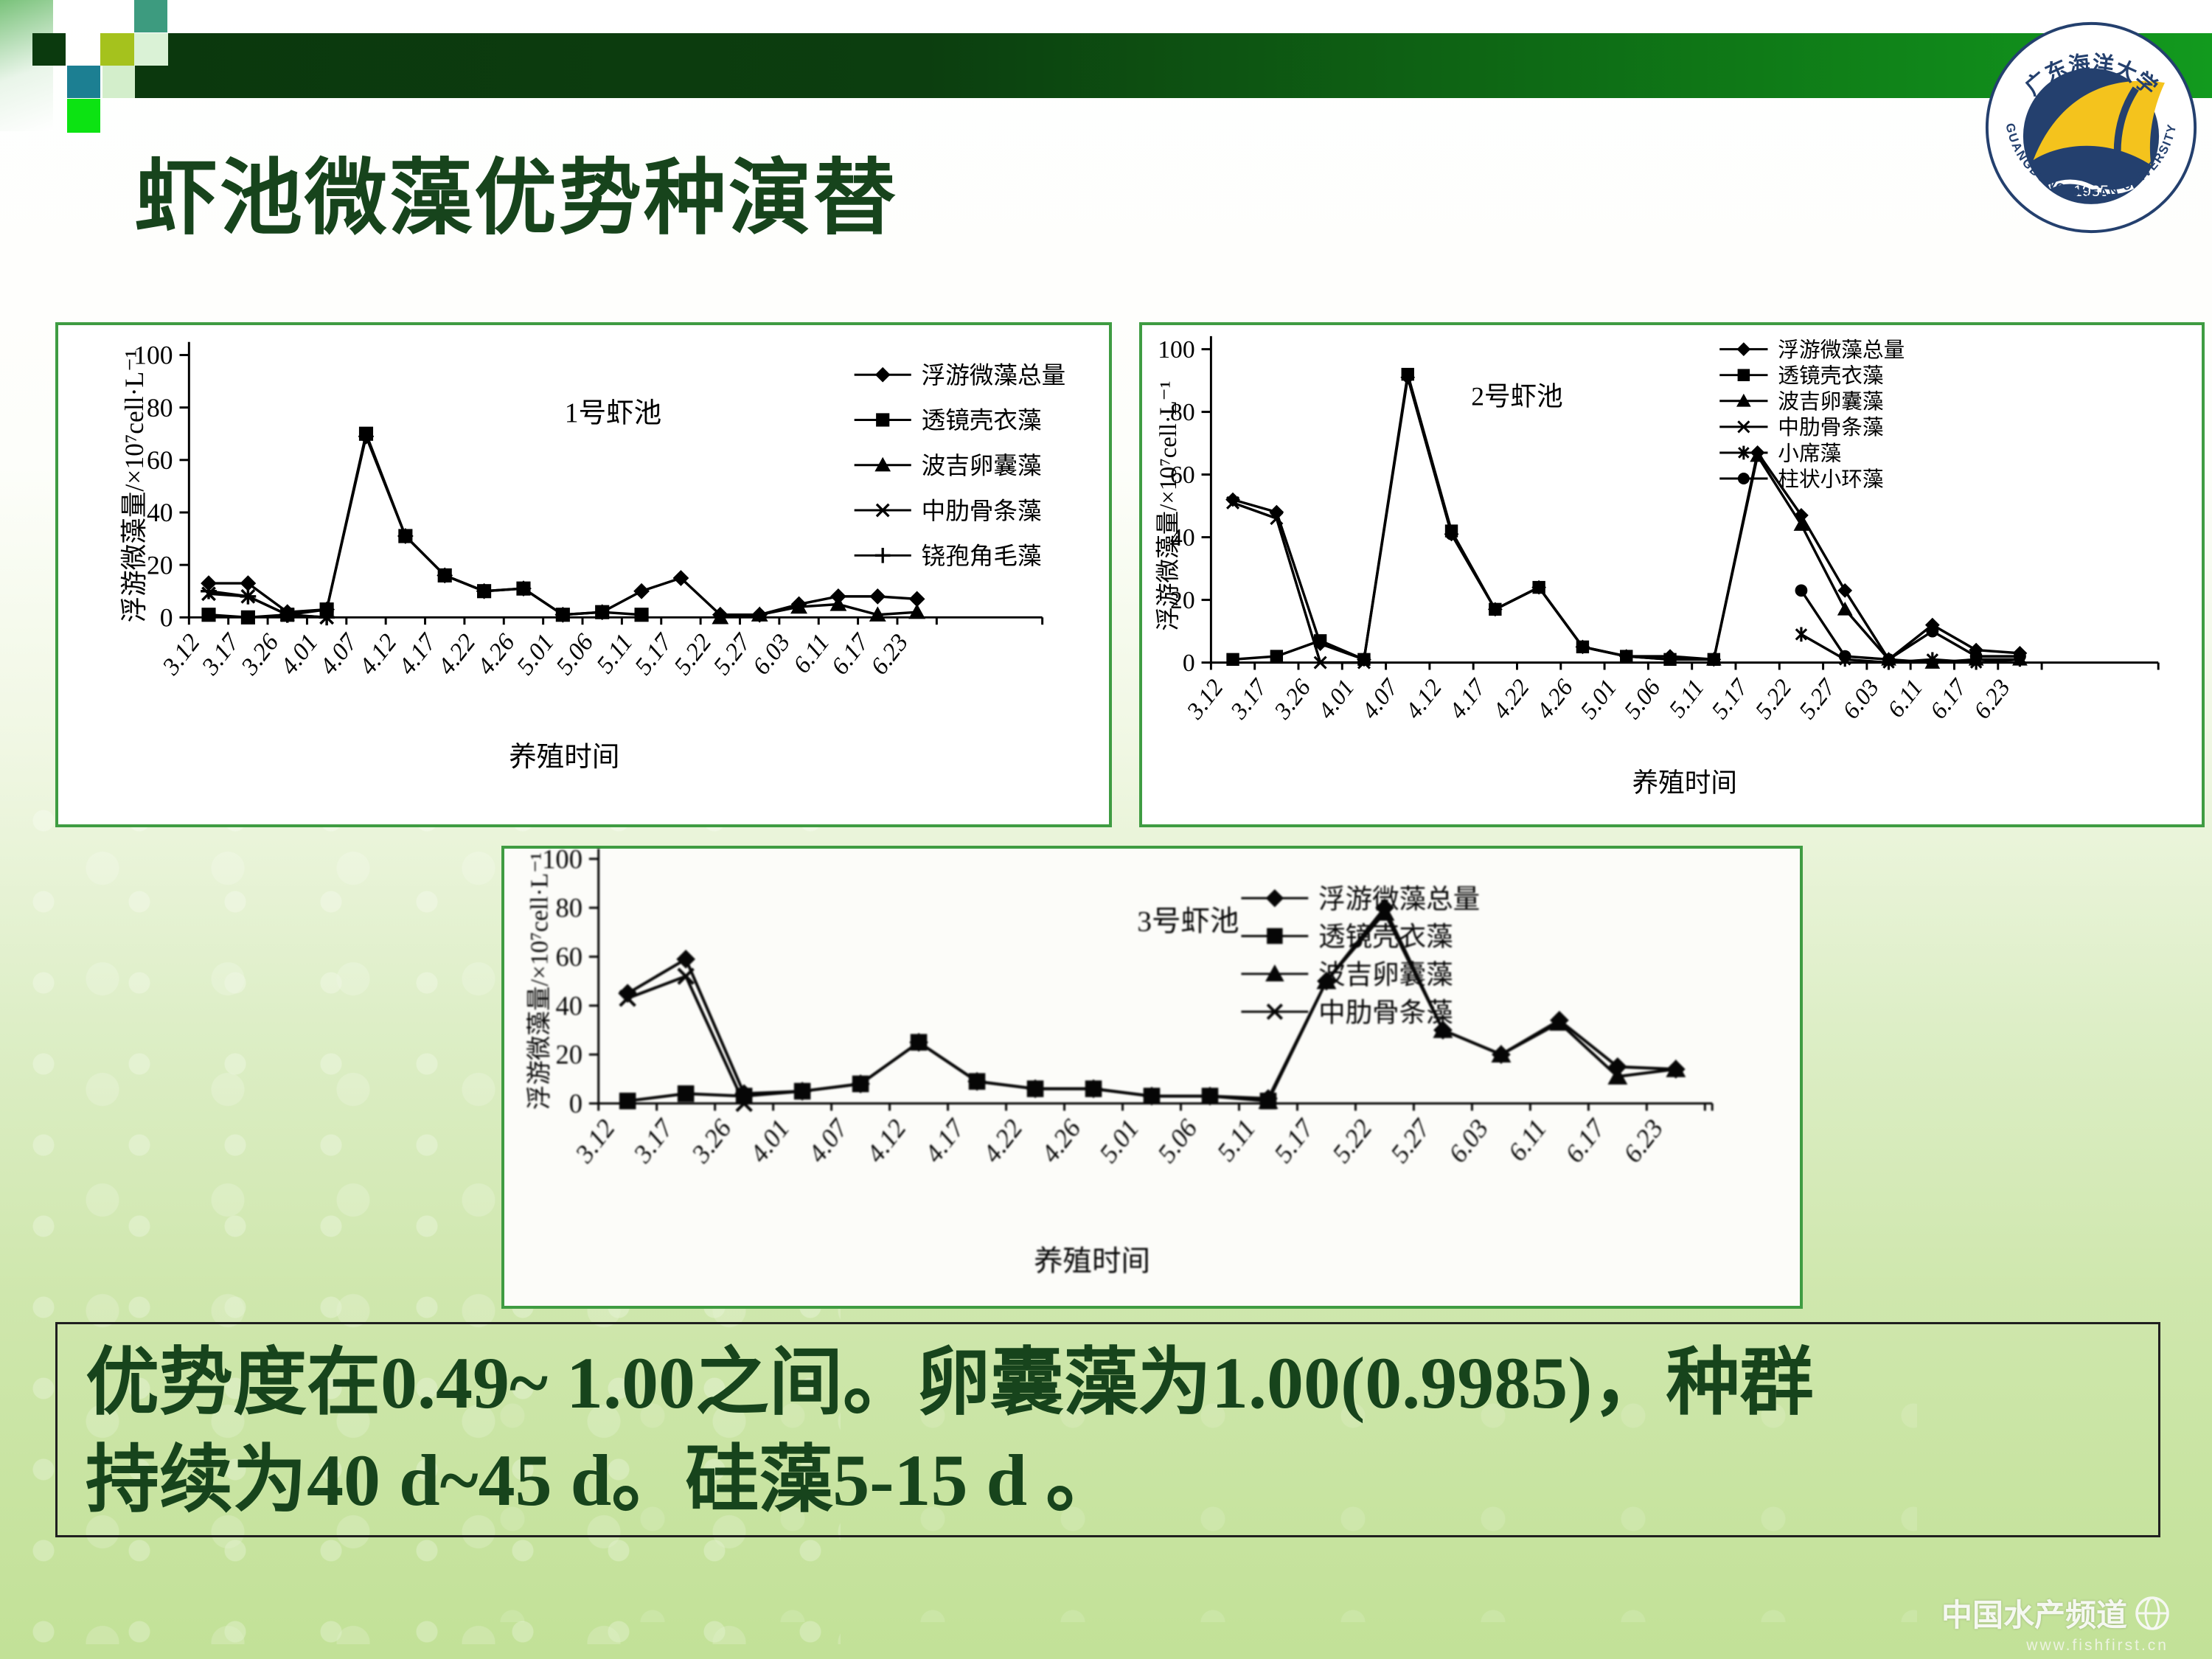  What do you see at coordinates (1642, 699) in the screenshot?
I see `svg-text: 5.06` at bounding box center [1642, 699].